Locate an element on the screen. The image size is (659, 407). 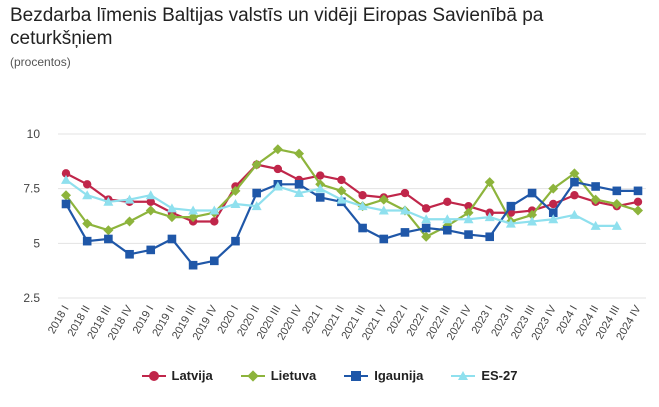
chart-subtitle: (procentos) is located at coordinates (40, 62).